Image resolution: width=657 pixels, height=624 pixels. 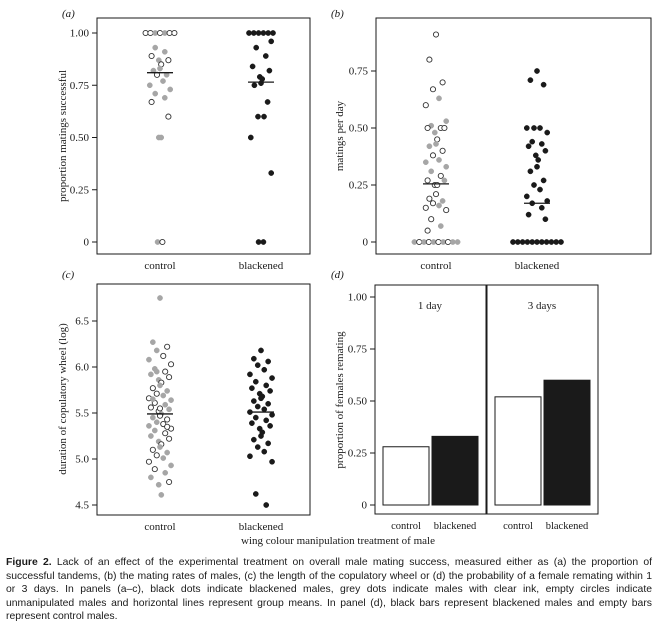 What do you see at coordinates (86, 414) in the screenshot?
I see `panel-c-yticks: 4.5 5.0 5.5 6.0 6.5` at bounding box center [86, 414].